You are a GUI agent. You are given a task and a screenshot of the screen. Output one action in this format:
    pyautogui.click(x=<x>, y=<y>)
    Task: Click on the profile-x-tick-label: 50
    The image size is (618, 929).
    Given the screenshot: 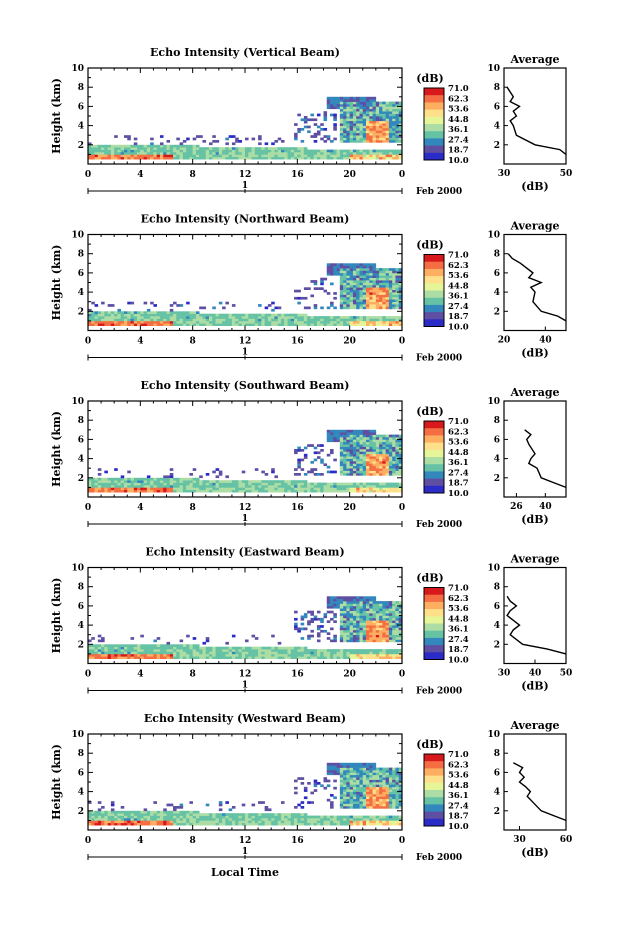 What is the action you would take?
    pyautogui.click(x=566, y=674)
    